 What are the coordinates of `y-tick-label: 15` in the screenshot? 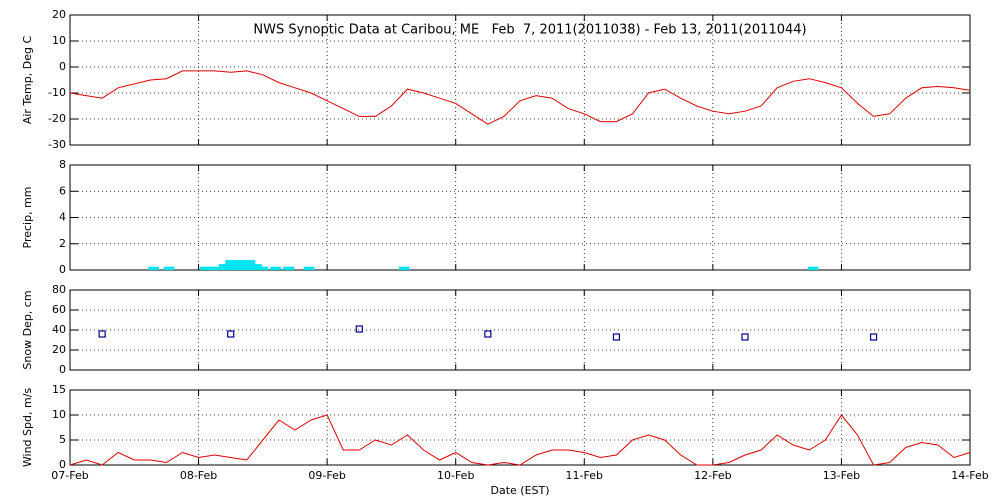 It's located at (59, 389).